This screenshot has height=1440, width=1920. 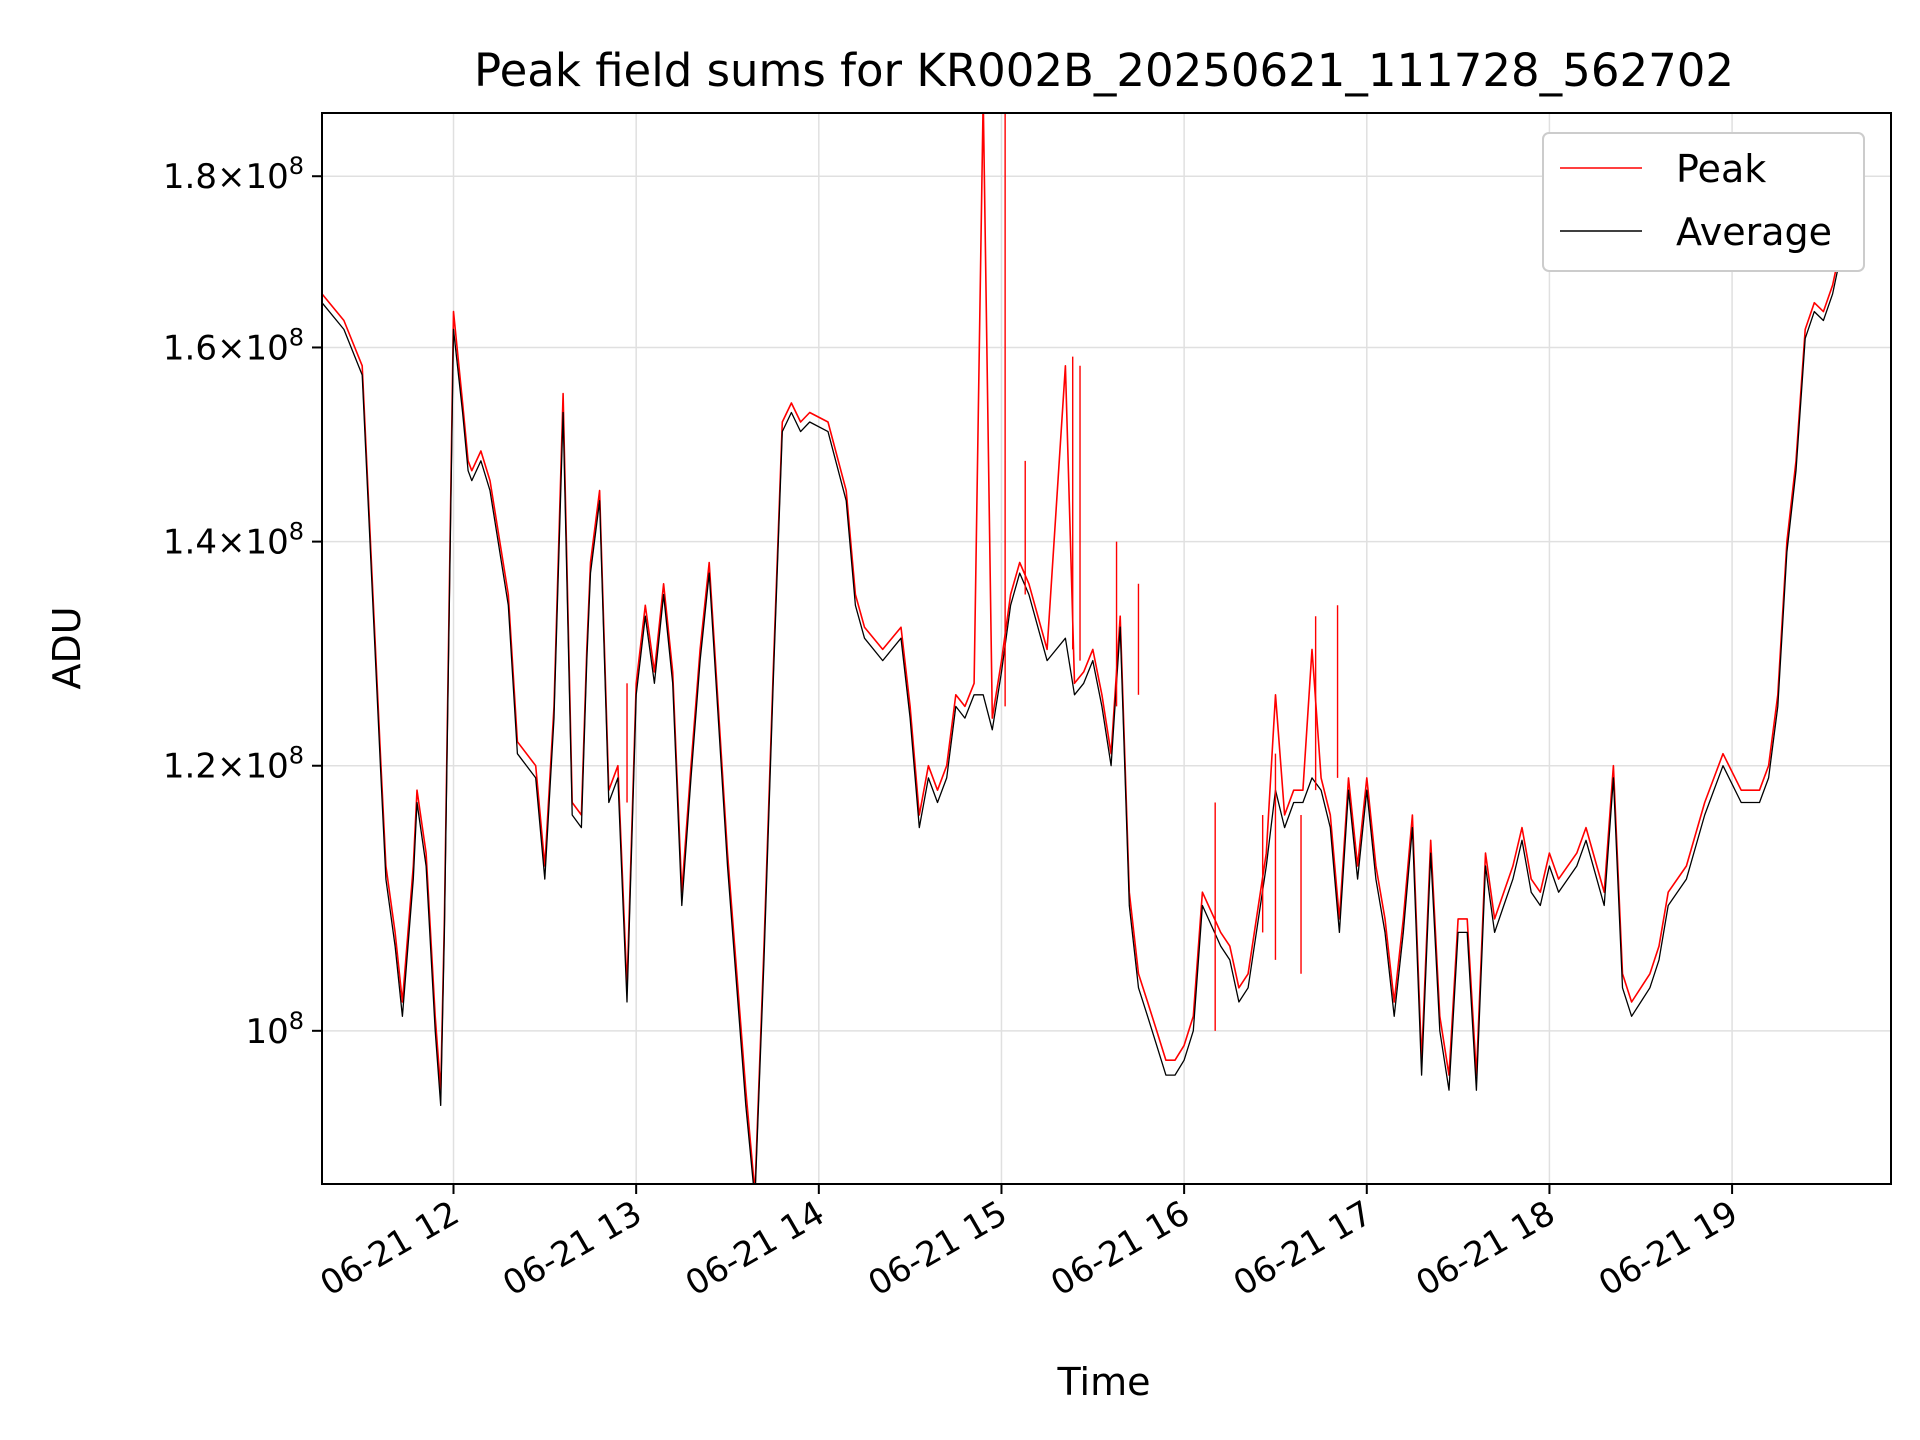 What do you see at coordinates (1703, 202) in the screenshot?
I see `legend: Peak Average` at bounding box center [1703, 202].